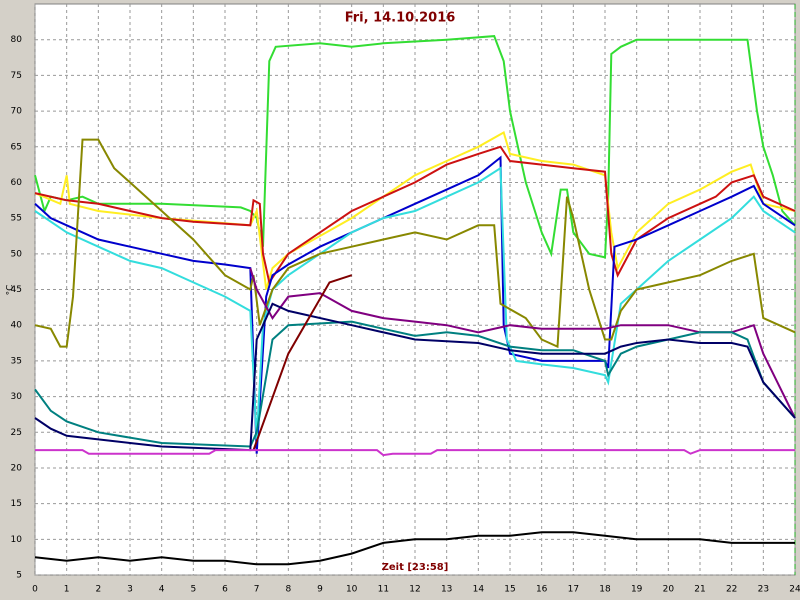 The image size is (800, 600). What do you see at coordinates (669, 590) in the screenshot?
I see `x-tick-label: 20` at bounding box center [669, 590].